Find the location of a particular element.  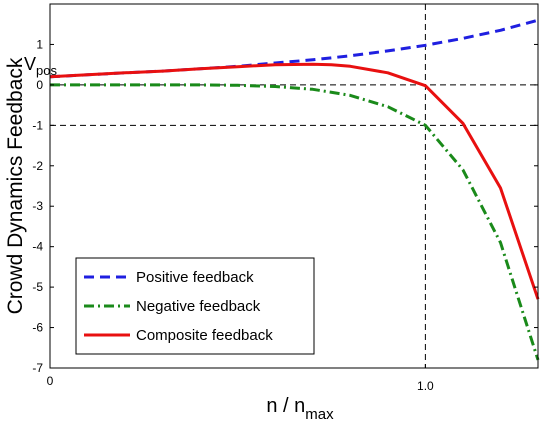

y-tick-label: -5 is located at coordinates (37, 287).